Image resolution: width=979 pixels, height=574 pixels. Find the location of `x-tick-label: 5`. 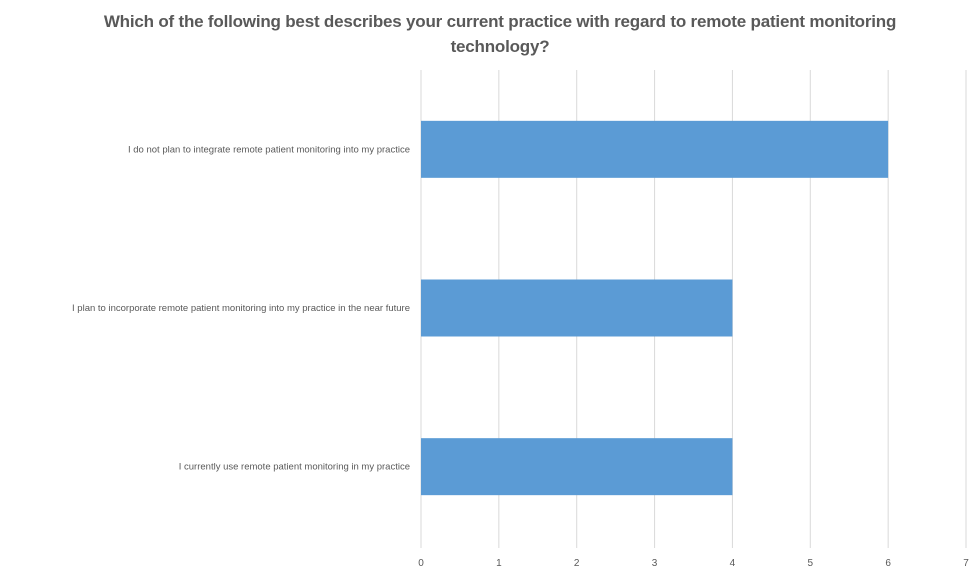

x-tick-label: 5 is located at coordinates (811, 563).